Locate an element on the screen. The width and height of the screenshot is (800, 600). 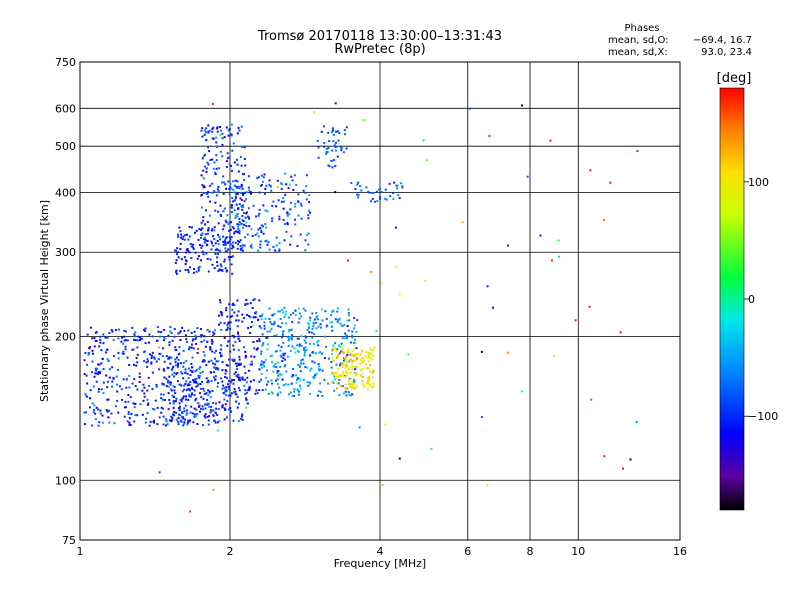
y-axis-label: Stationary phase Virtual Height [km] is located at coordinates (44, 301).